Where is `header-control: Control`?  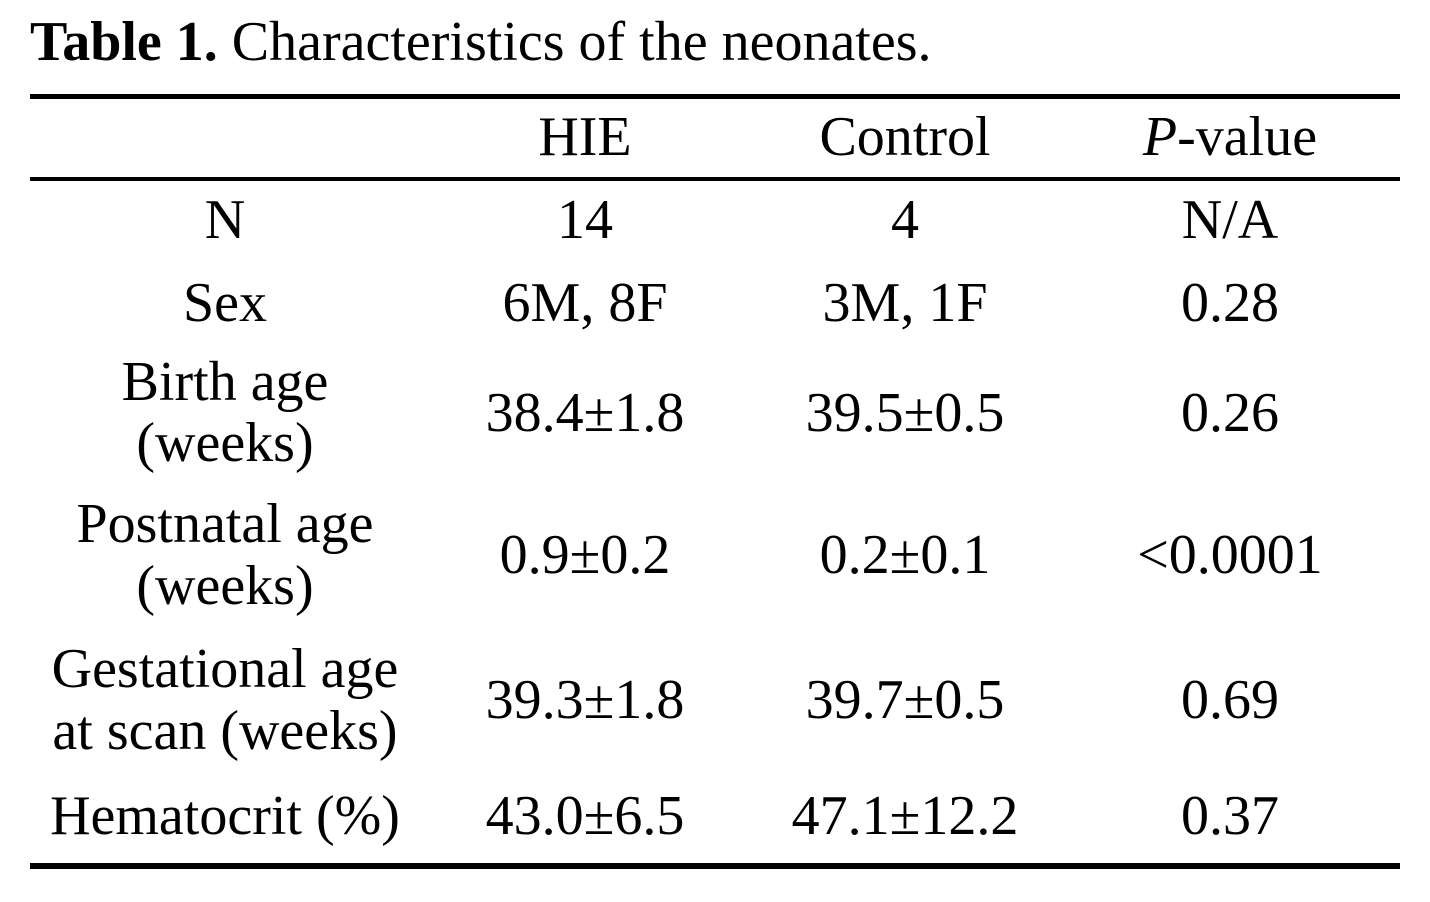
header-control: Control is located at coordinates (905, 137).